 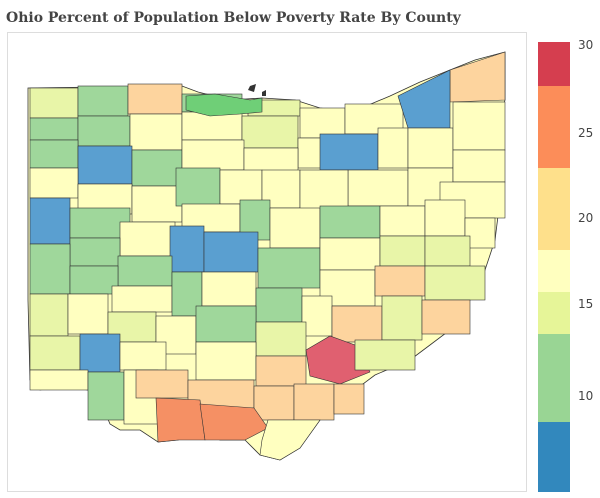 What do you see at coordinates (55, 353) in the screenshot?
I see `county-butler` at bounding box center [55, 353].